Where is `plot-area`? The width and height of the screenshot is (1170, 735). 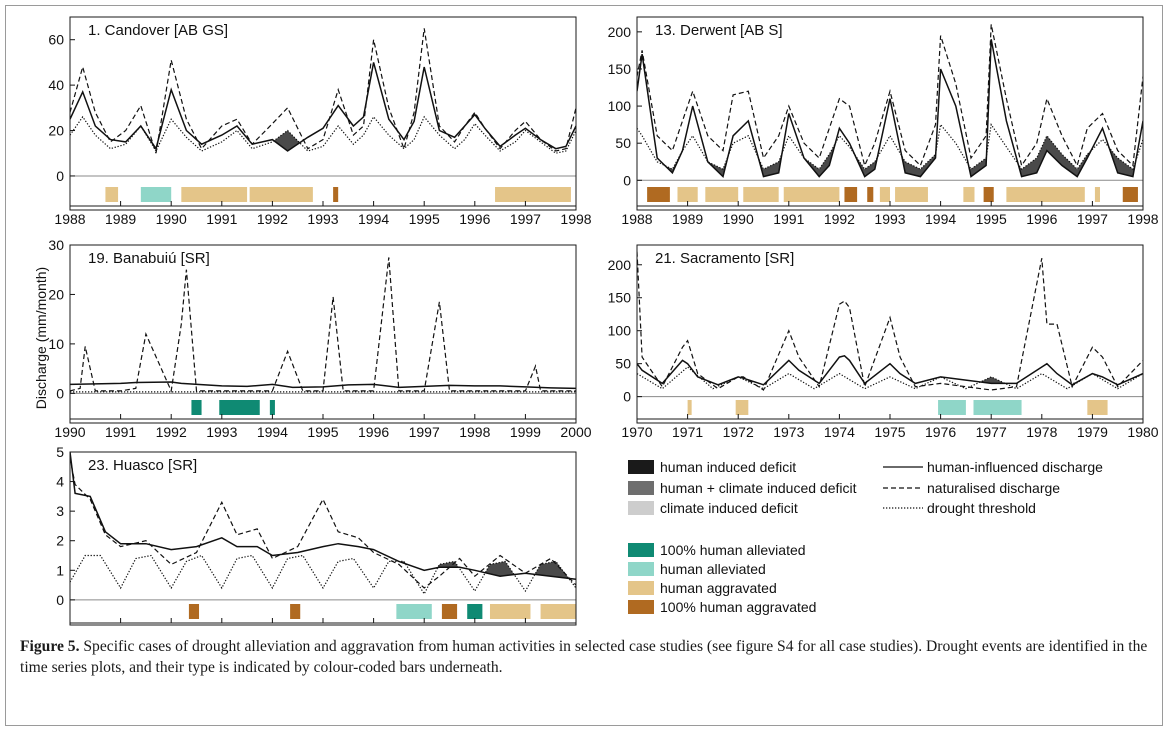
plot-area is located at coordinates (890, 113).